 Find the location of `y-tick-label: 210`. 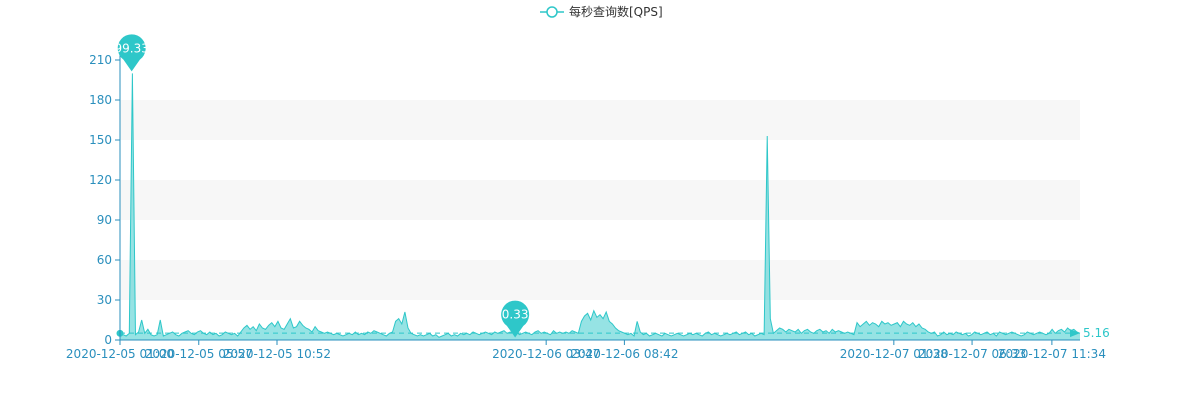

y-tick-label: 210 is located at coordinates (100, 60).